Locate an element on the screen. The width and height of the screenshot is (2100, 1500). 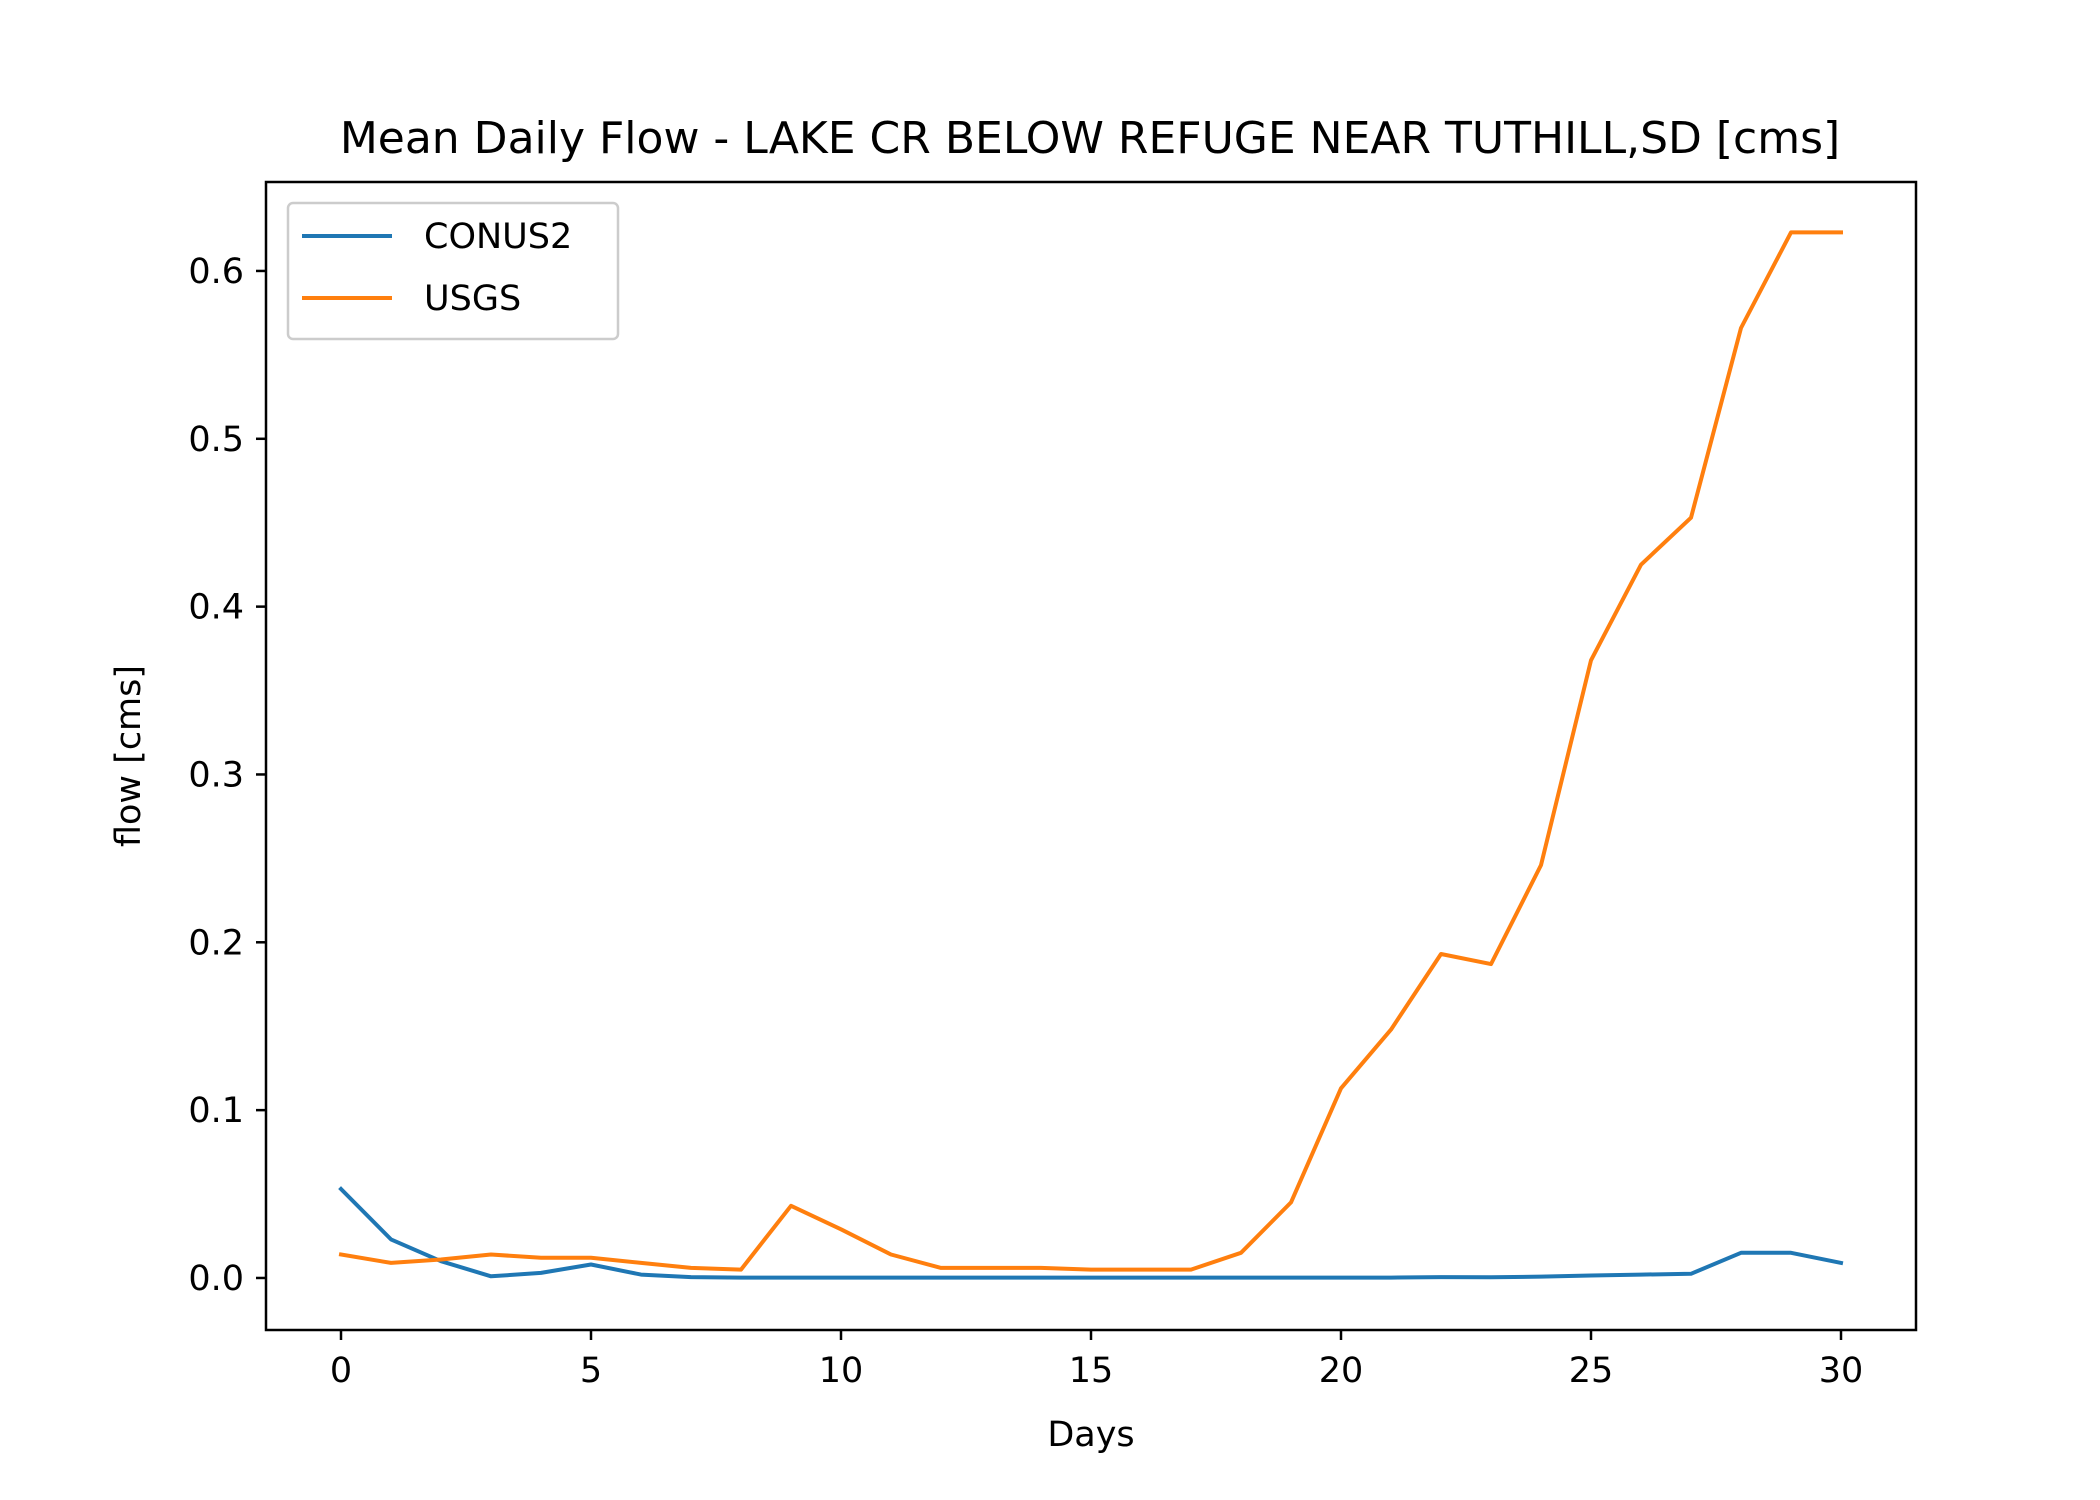
y-tick-label: 0.3 is located at coordinates (216, 775).